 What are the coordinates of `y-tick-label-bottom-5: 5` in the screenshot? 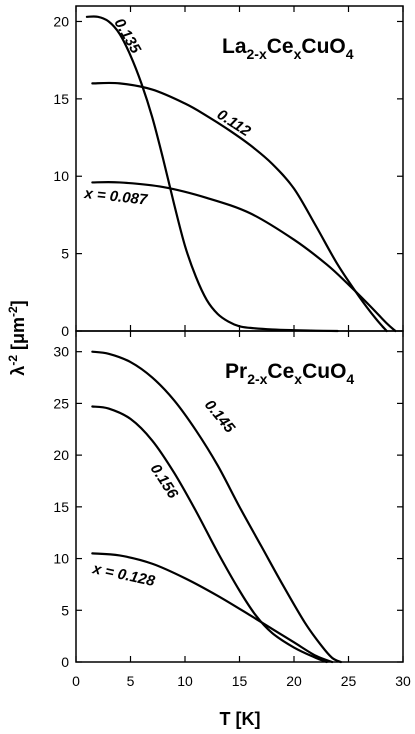 It's located at (65, 610).